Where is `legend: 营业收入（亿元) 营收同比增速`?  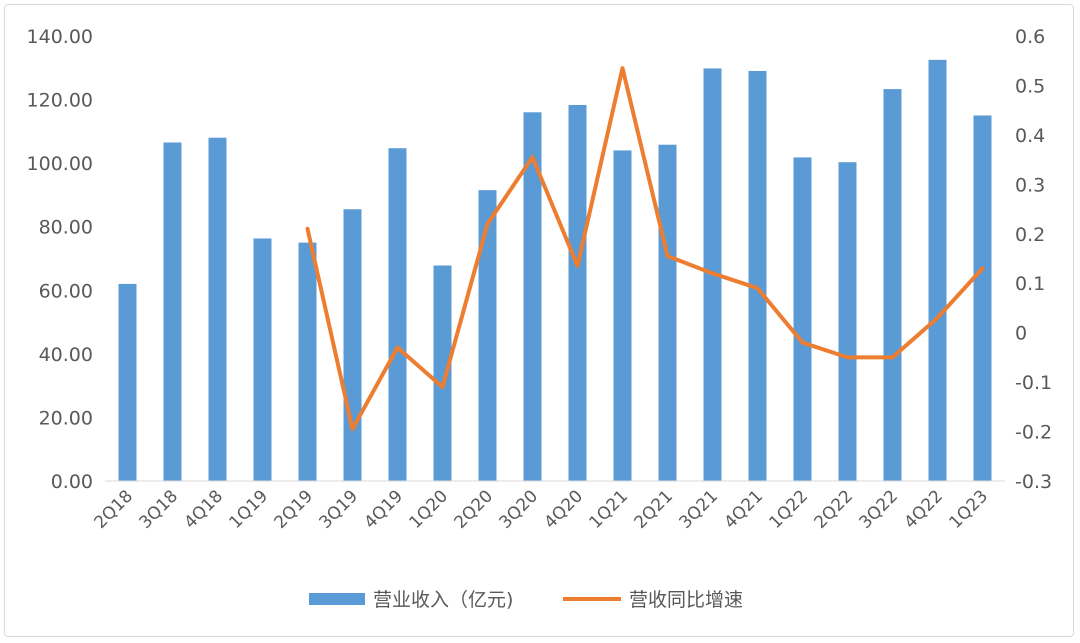
legend: 营业收入（亿元) 营收同比增速 is located at coordinates (526, 600).